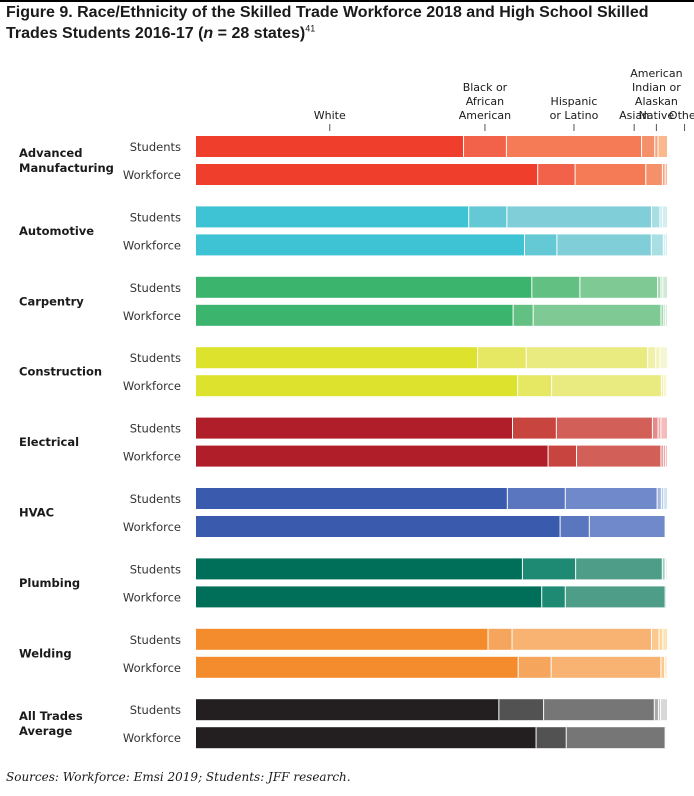  What do you see at coordinates (656, 73) in the screenshot?
I see `legend-label-native: American` at bounding box center [656, 73].